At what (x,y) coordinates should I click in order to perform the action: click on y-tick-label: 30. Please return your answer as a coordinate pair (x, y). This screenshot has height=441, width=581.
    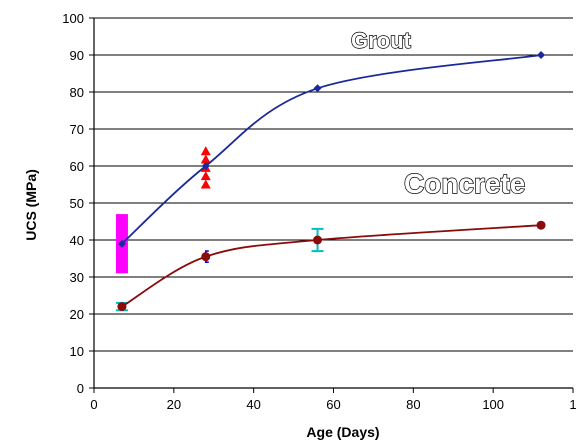
    Looking at the image, I should click on (77, 277).